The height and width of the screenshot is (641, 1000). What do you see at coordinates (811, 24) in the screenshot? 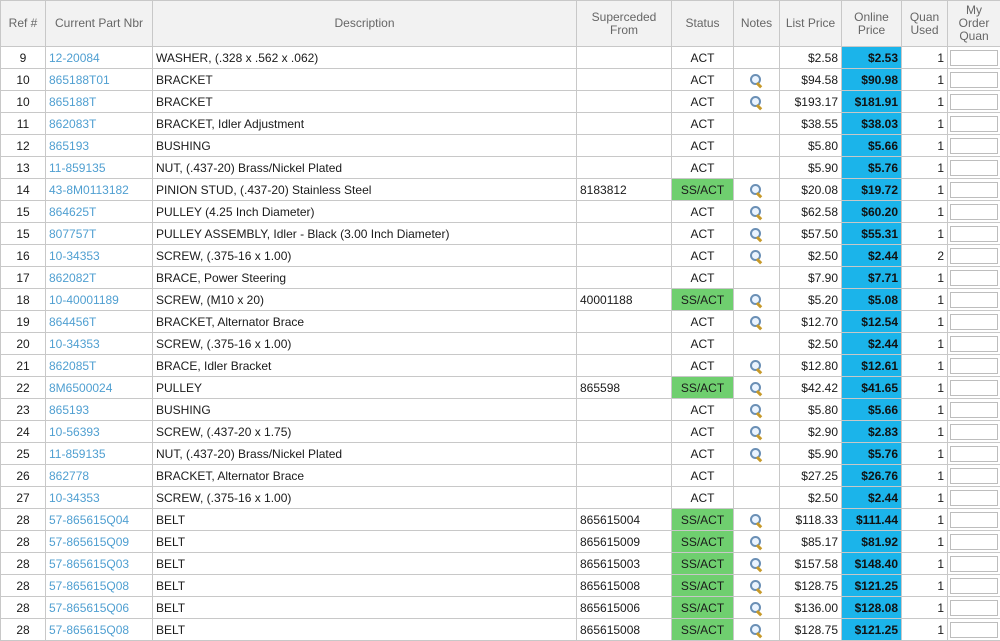
I see `col-header-list-price: List Price` at bounding box center [811, 24].